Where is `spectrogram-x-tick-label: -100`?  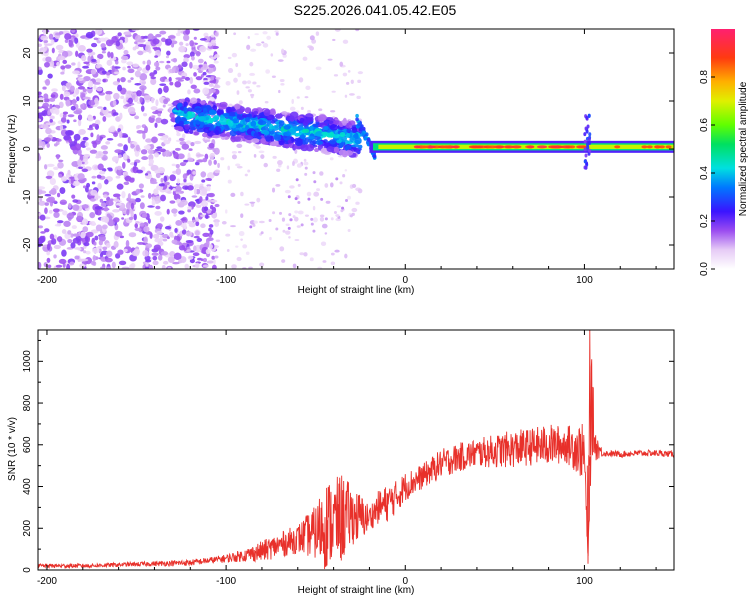
spectrogram-x-tick-label: -100 is located at coordinates (226, 280).